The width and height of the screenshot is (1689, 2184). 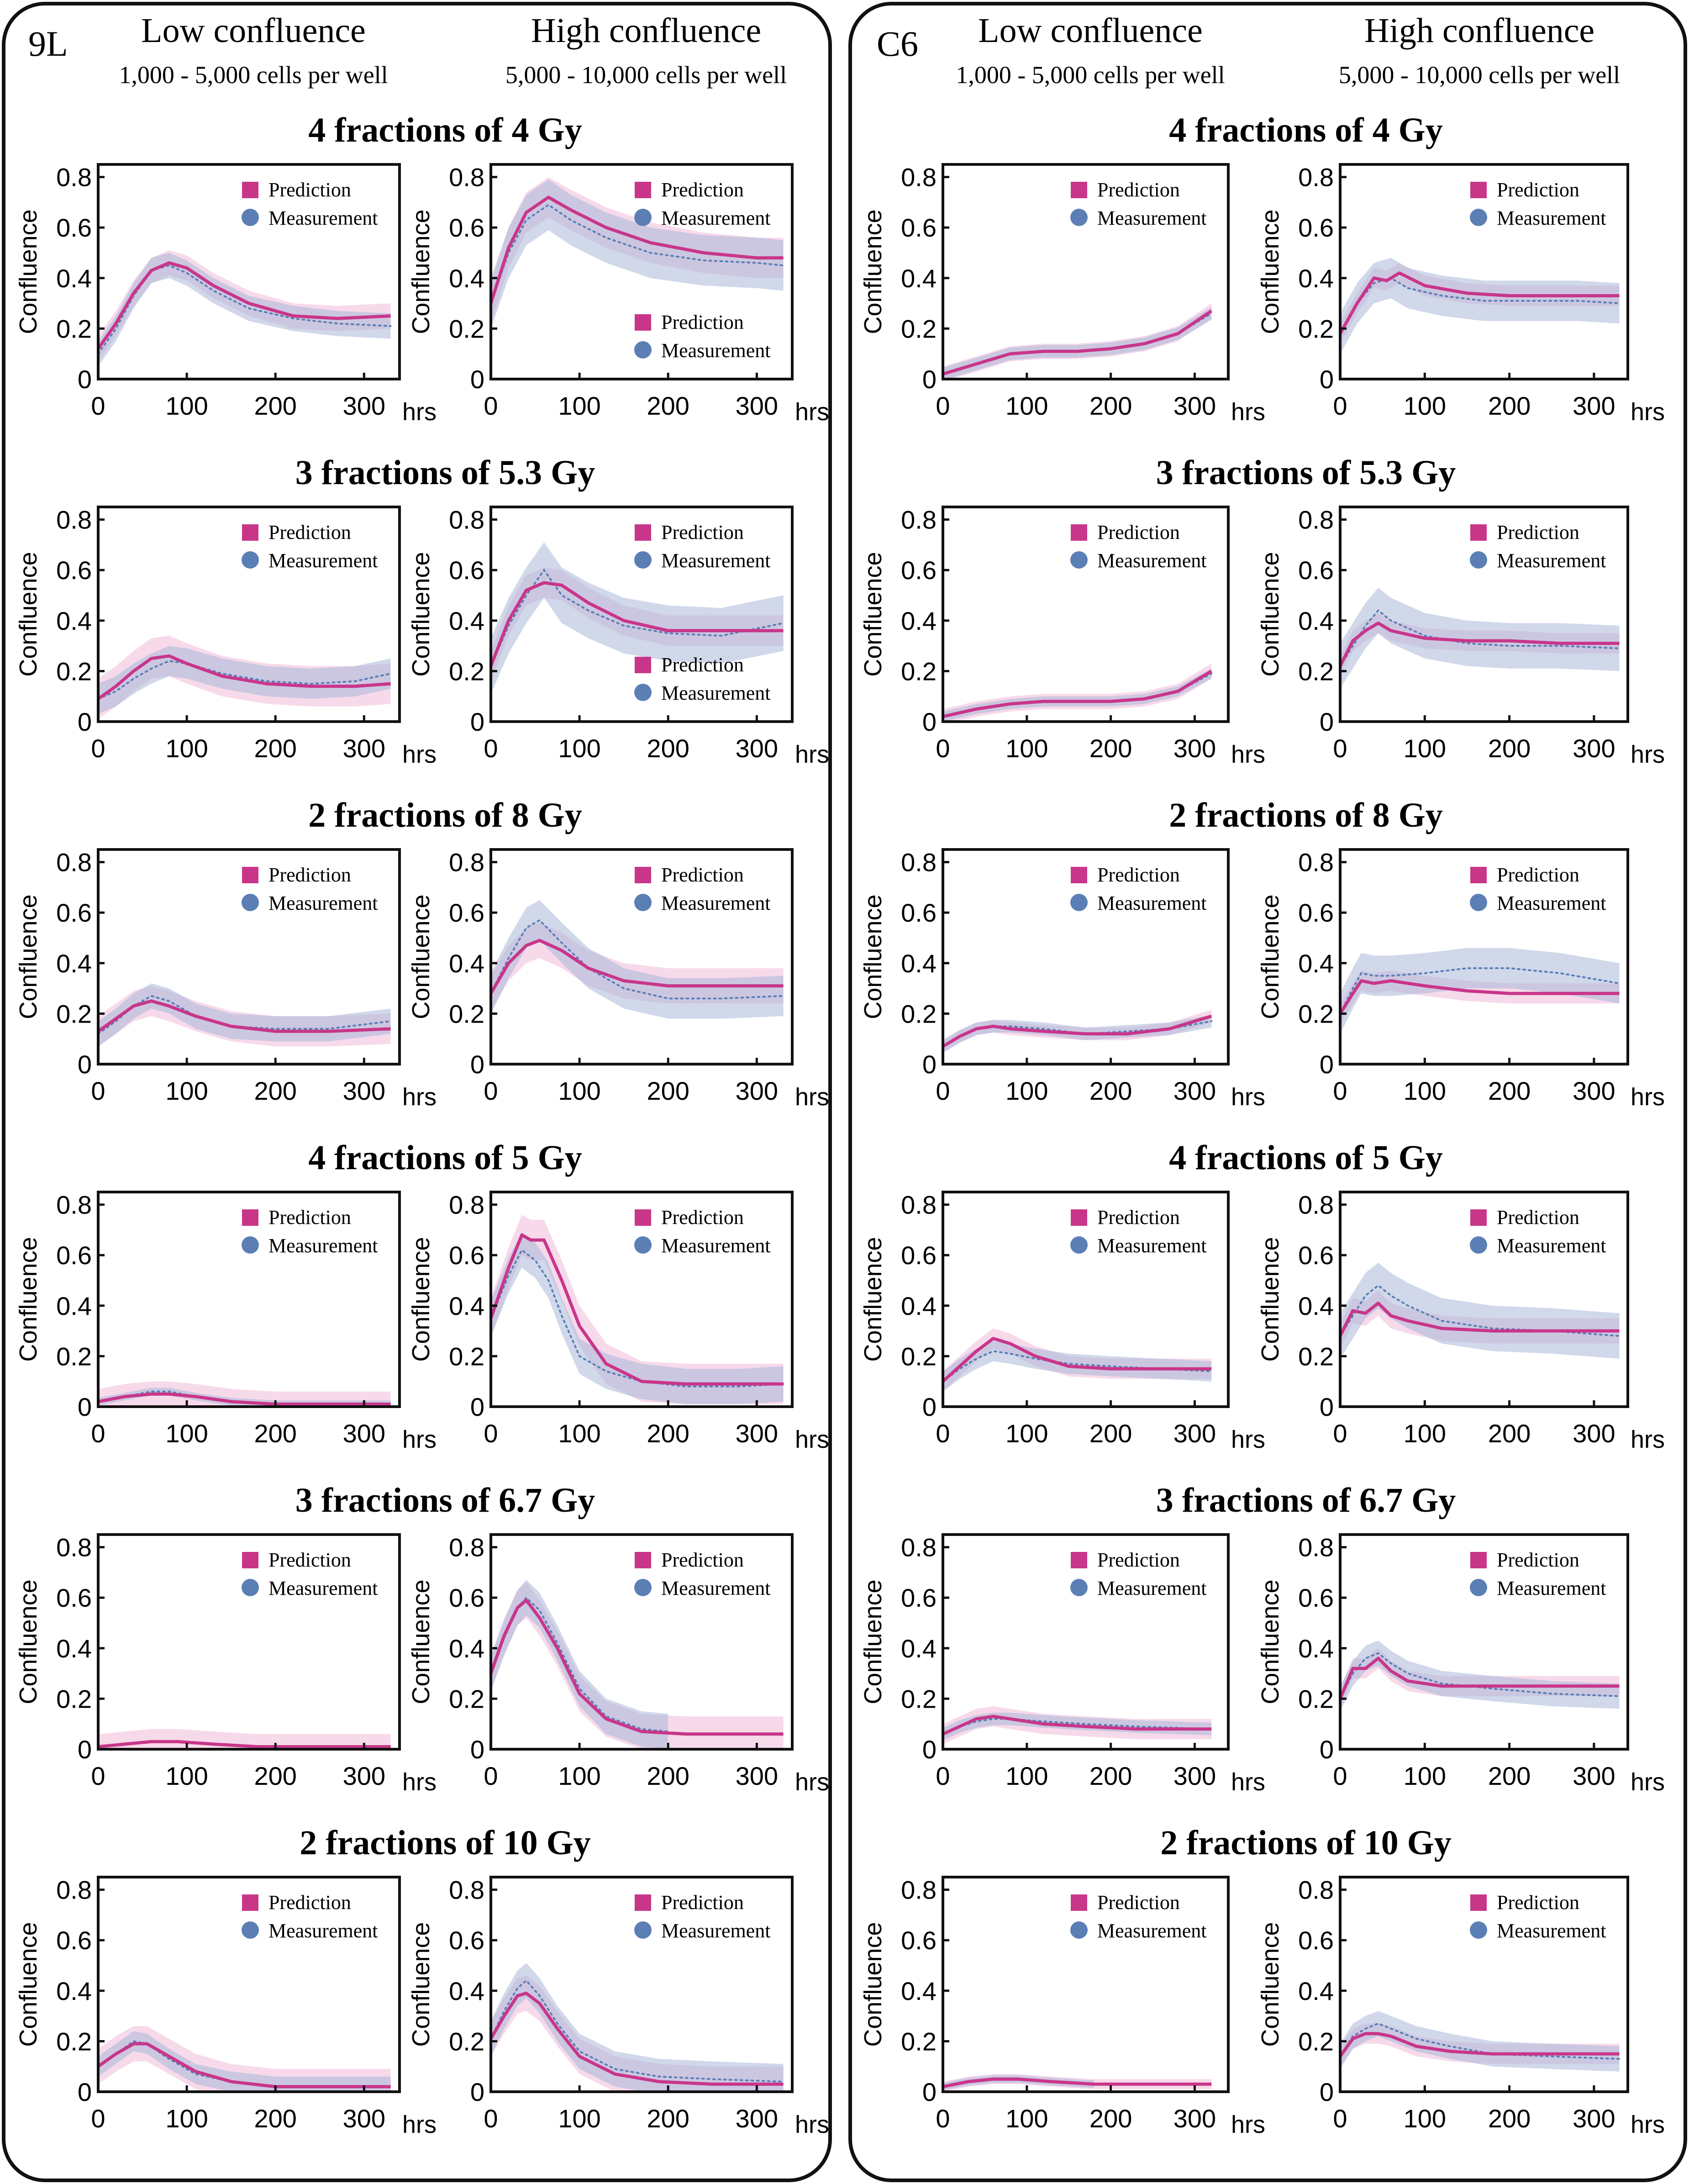 I want to click on chart-1-2-ylabel: Confluence, so click(x=873, y=614).